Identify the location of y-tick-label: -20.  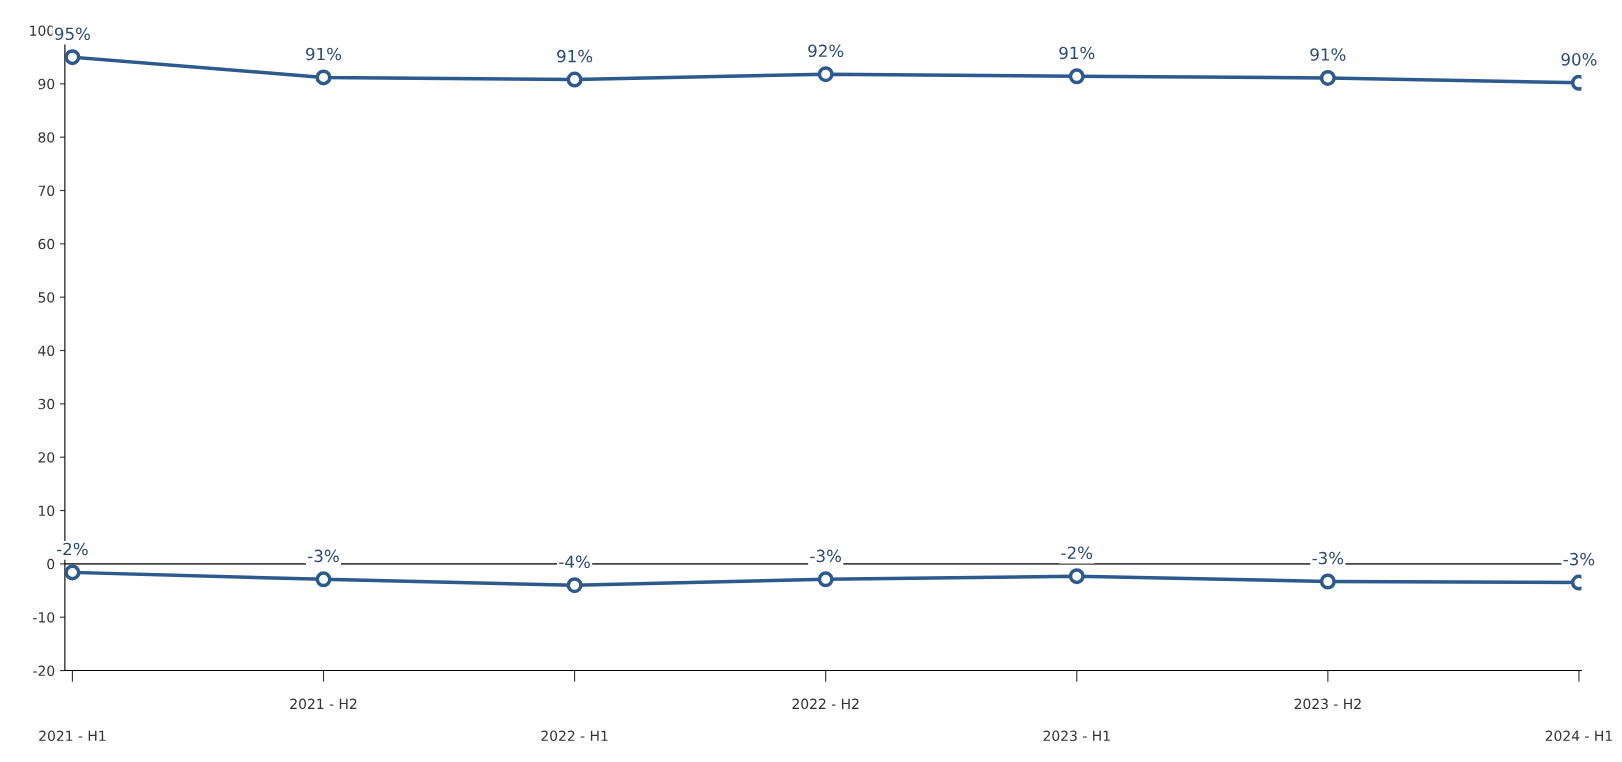
(44, 671).